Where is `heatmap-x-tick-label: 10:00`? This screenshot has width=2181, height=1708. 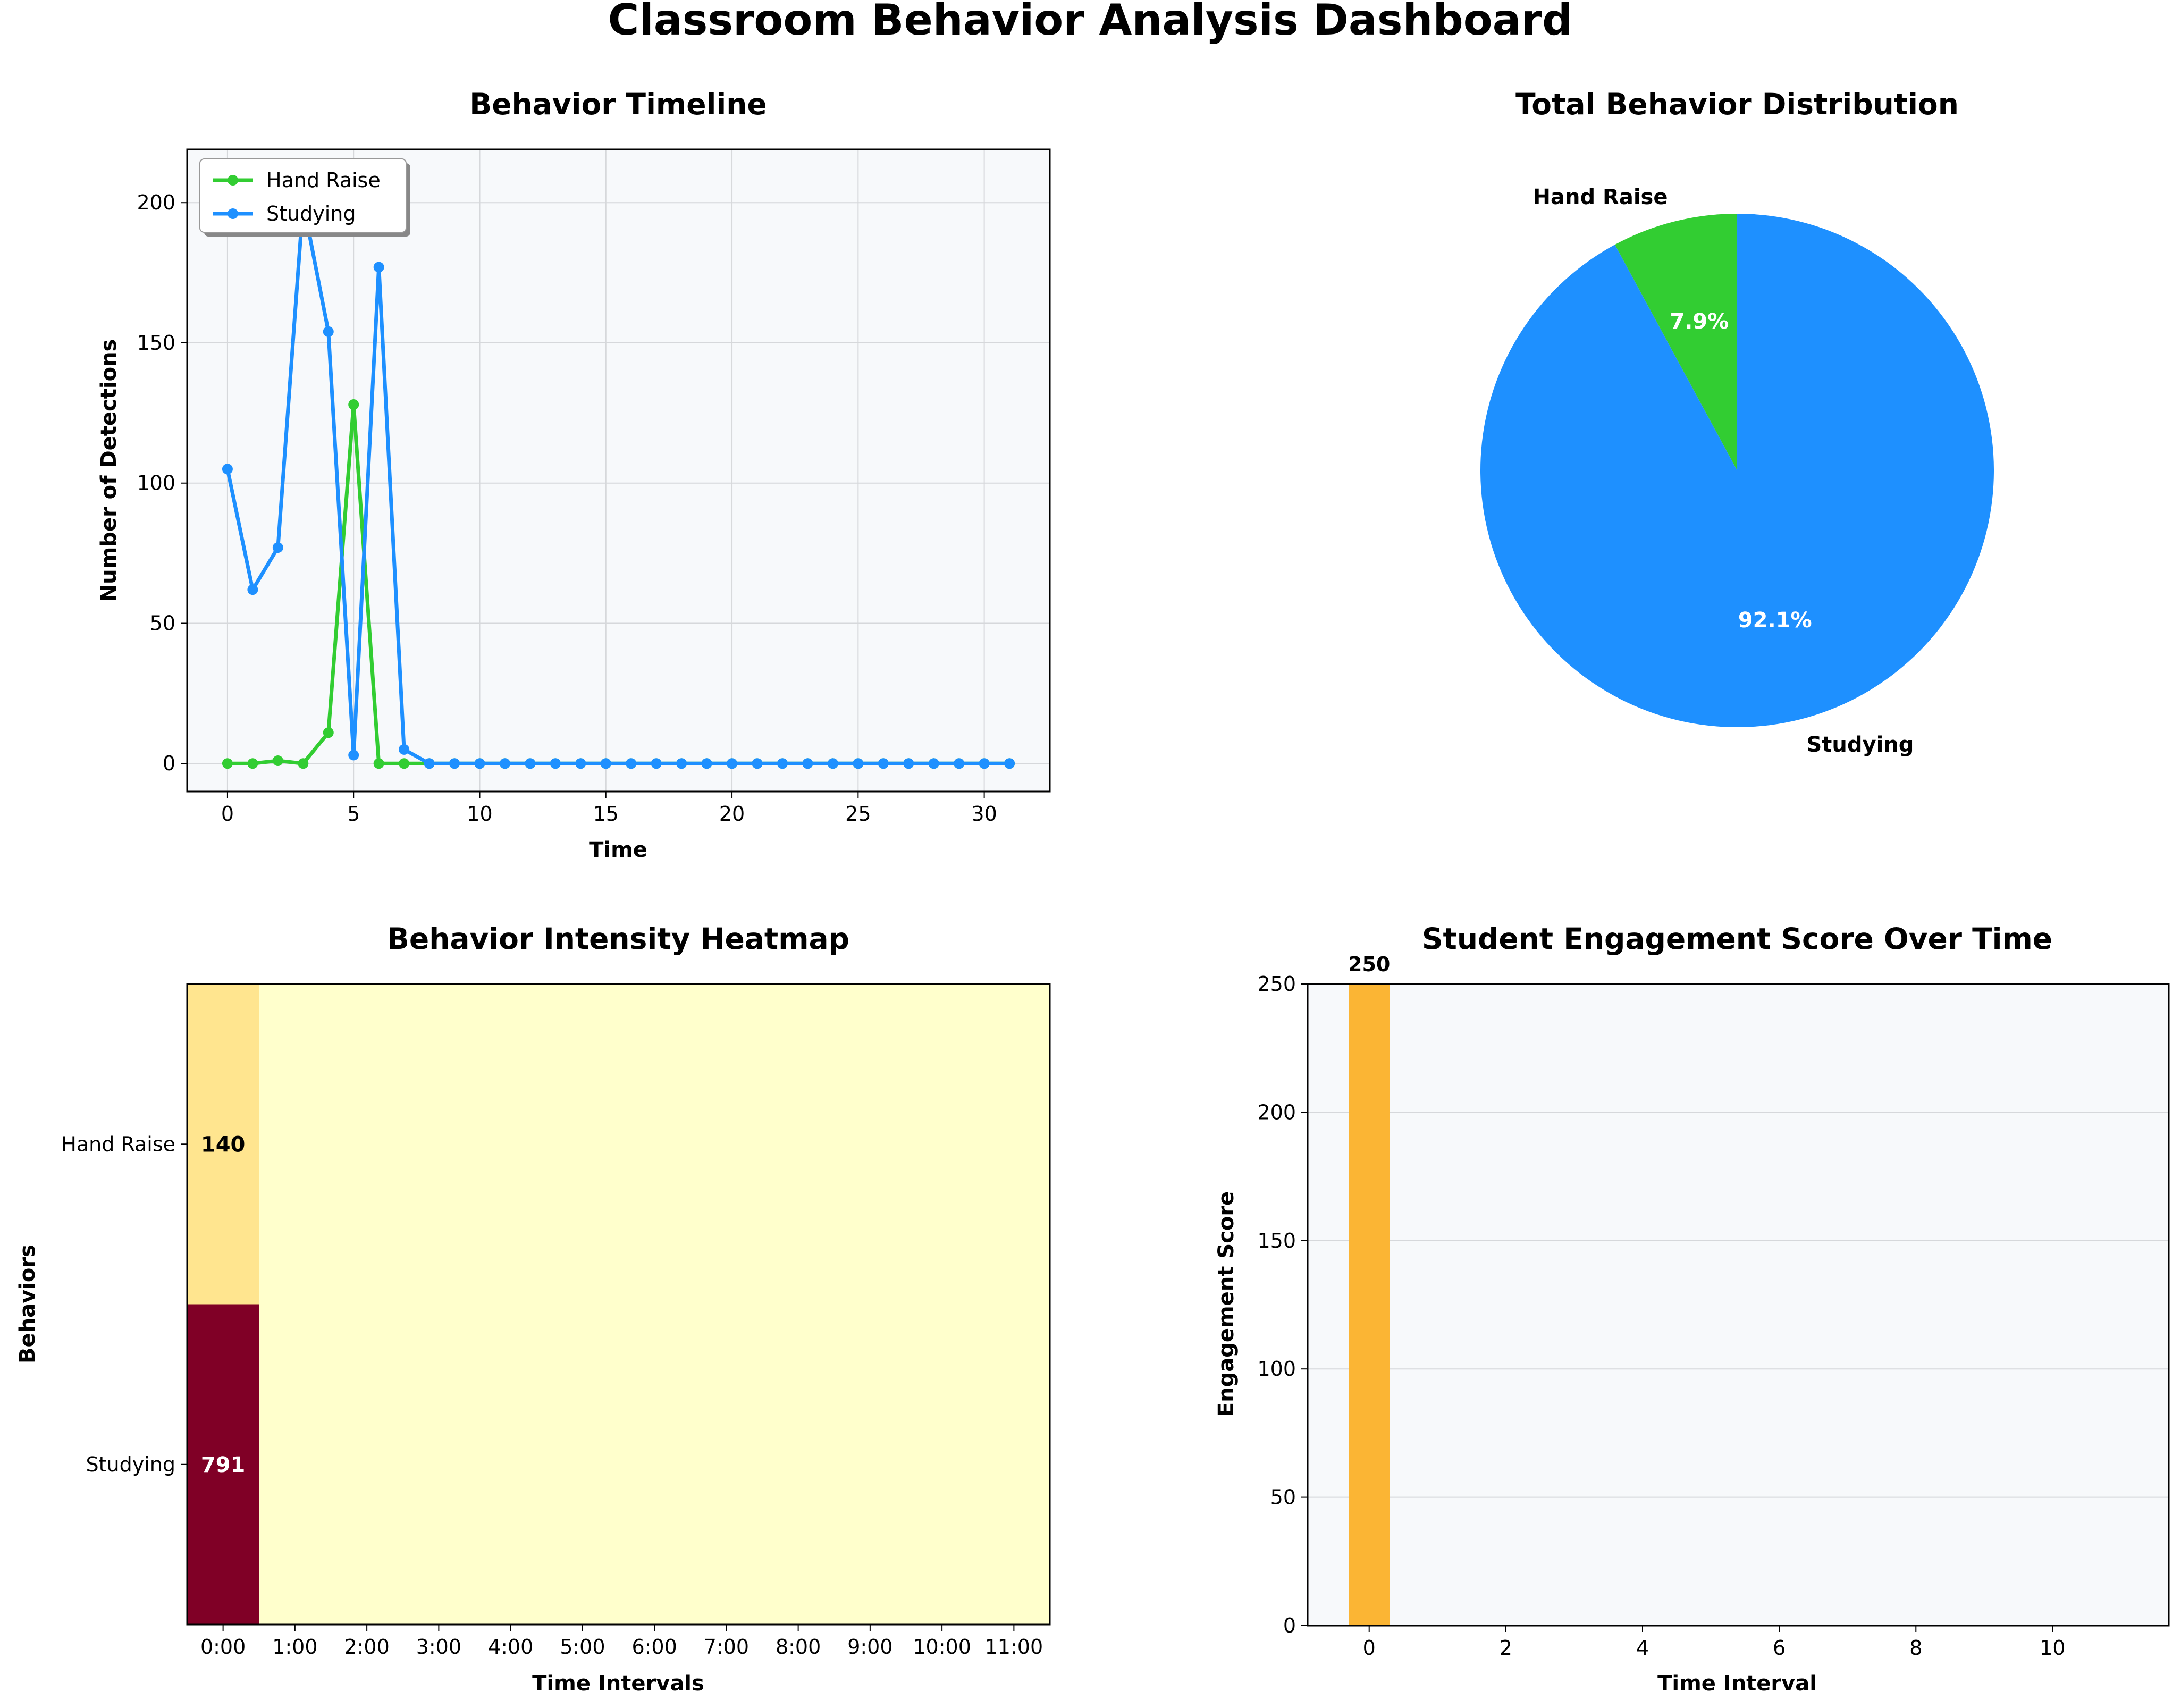 heatmap-x-tick-label: 10:00 is located at coordinates (942, 1647).